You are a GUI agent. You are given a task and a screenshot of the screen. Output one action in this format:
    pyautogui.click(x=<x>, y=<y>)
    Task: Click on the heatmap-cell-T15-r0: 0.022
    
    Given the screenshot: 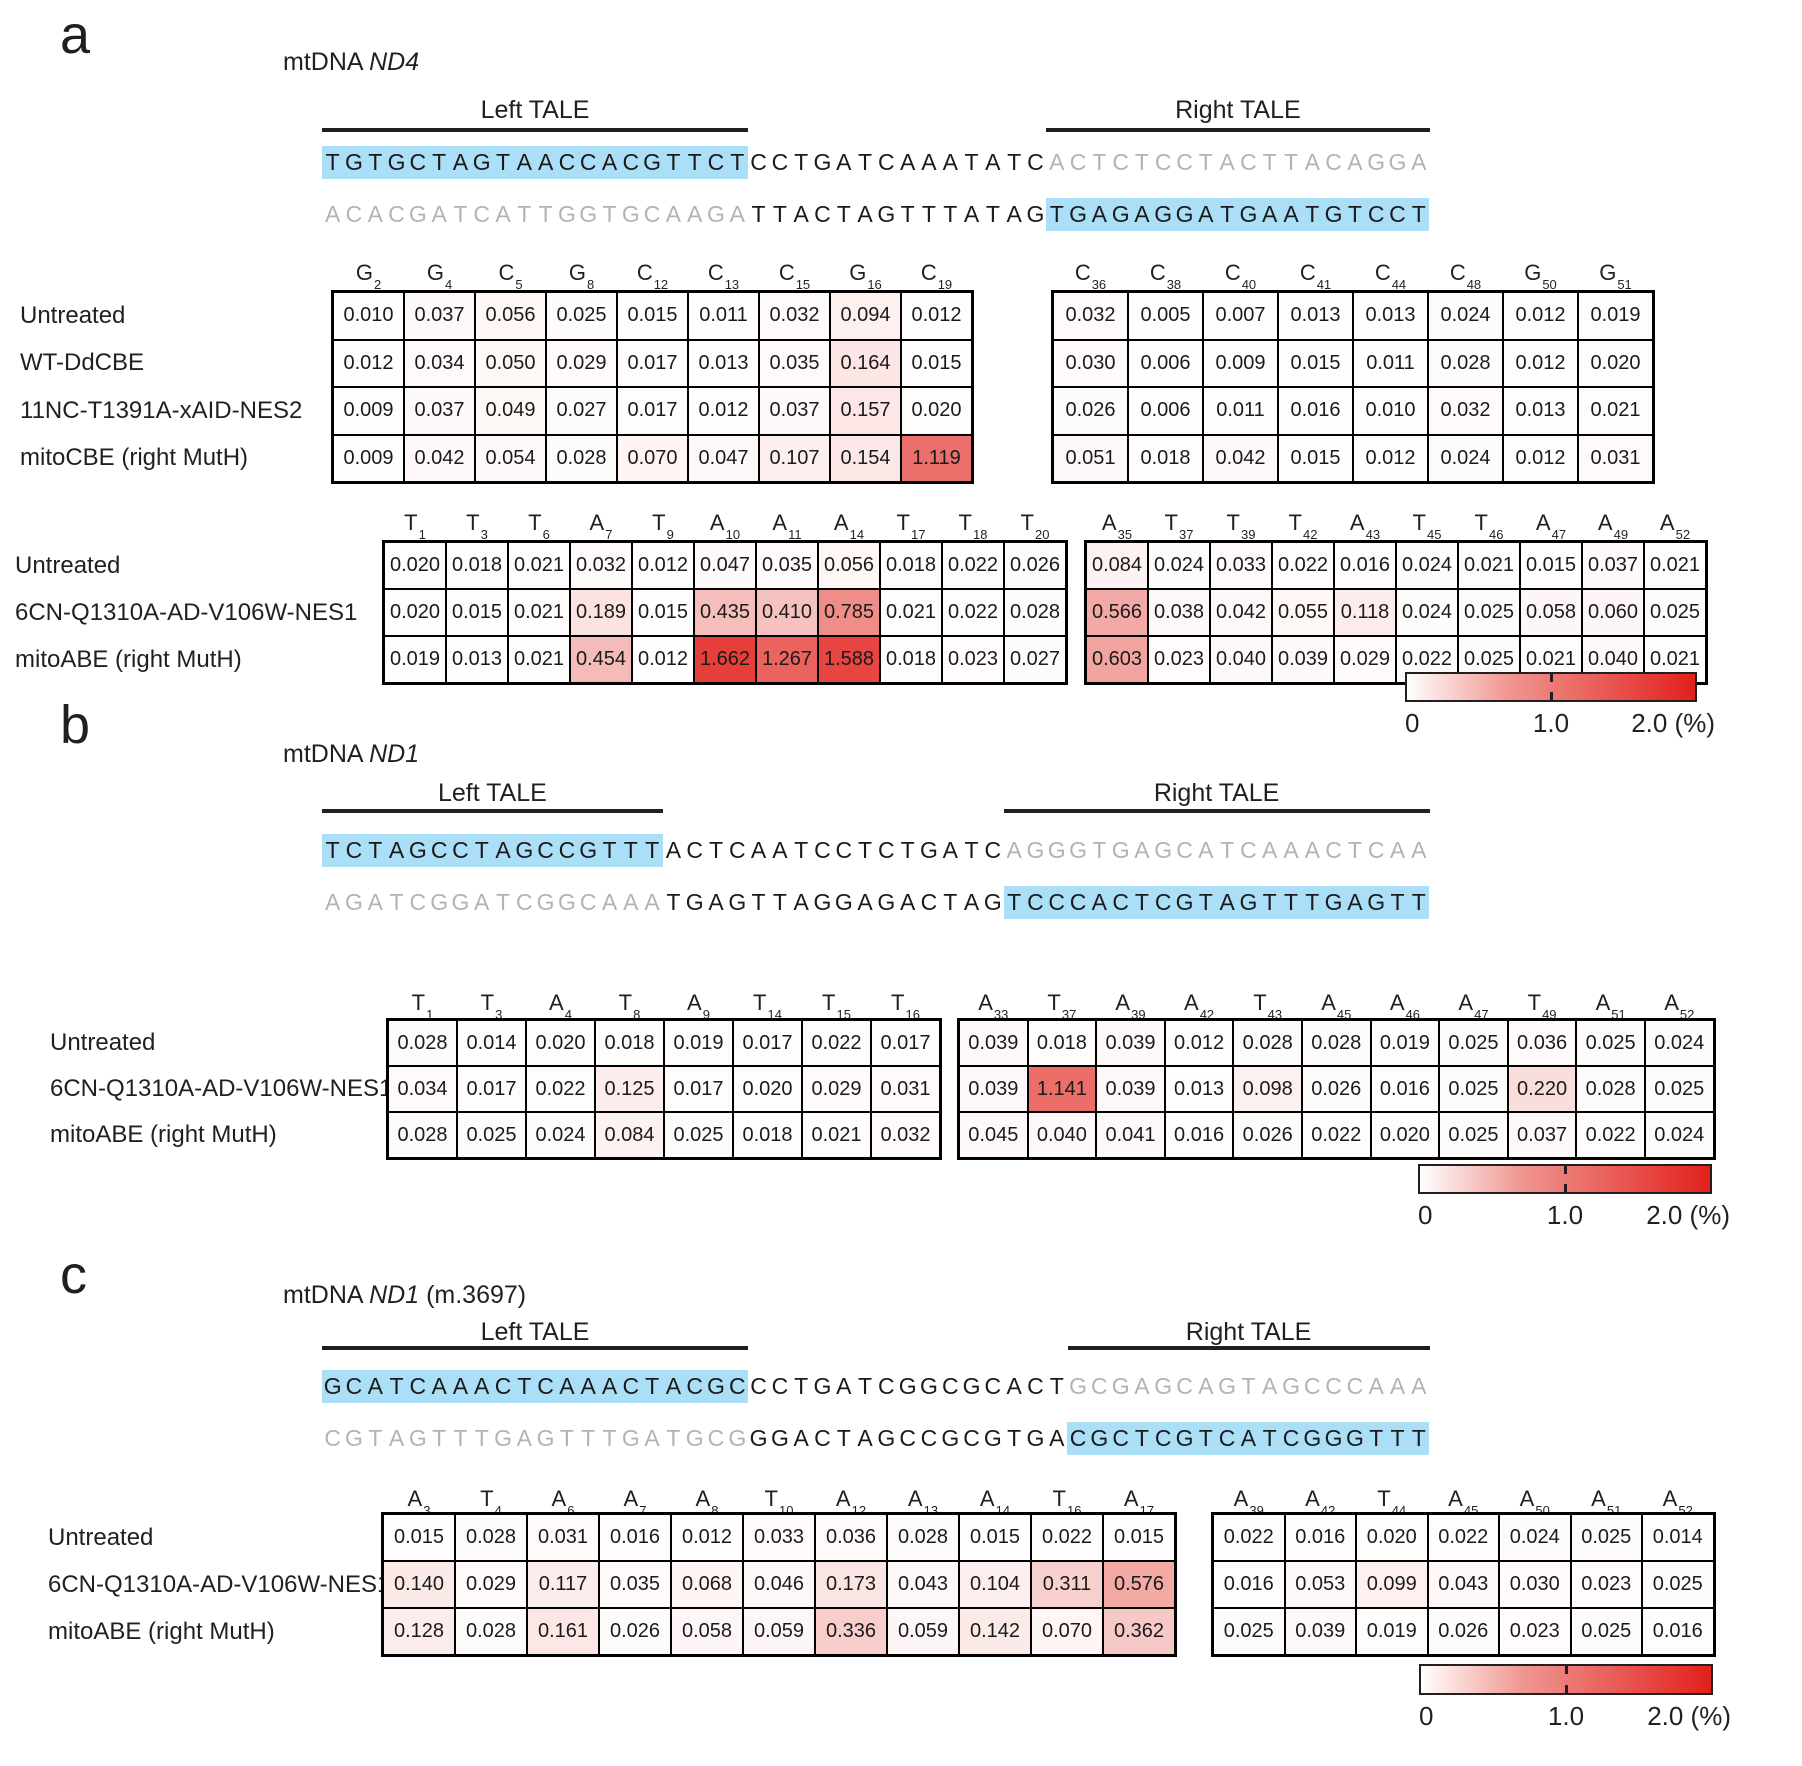 What is the action you would take?
    pyautogui.click(x=836, y=1043)
    